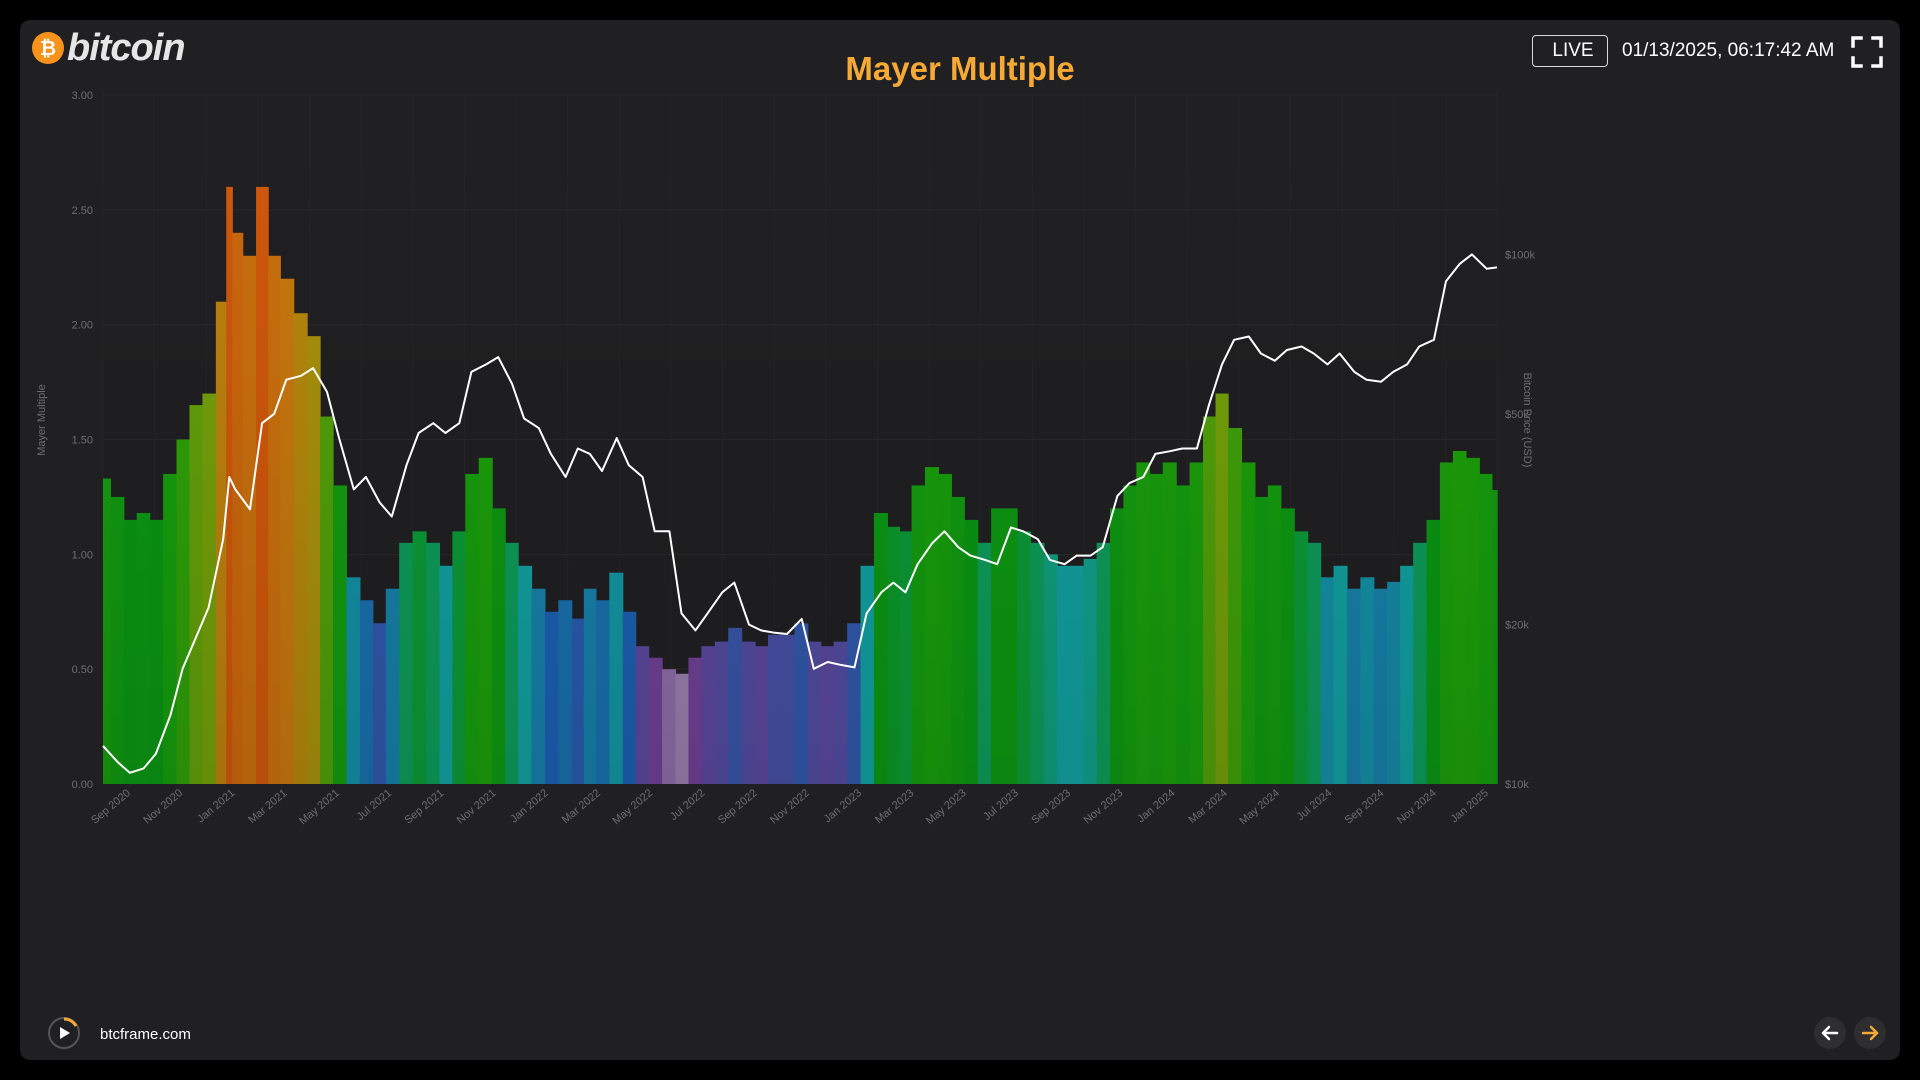  Describe the element at coordinates (529, 806) in the screenshot. I see `x-tick-label: Jan 2022` at that location.